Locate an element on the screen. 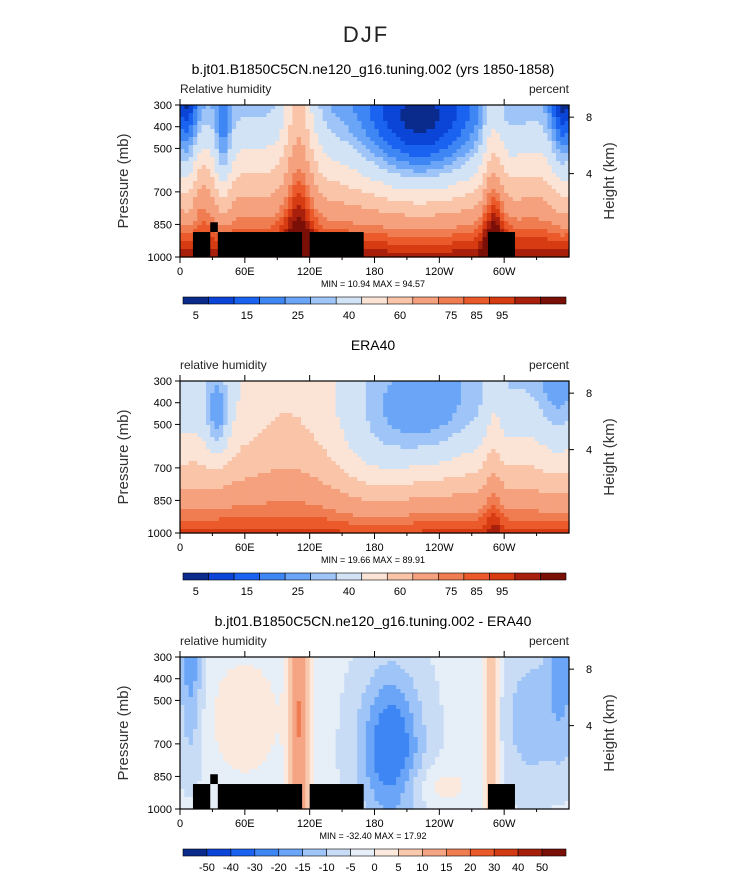 The image size is (733, 872). colorbar-label: 60 is located at coordinates (400, 316).